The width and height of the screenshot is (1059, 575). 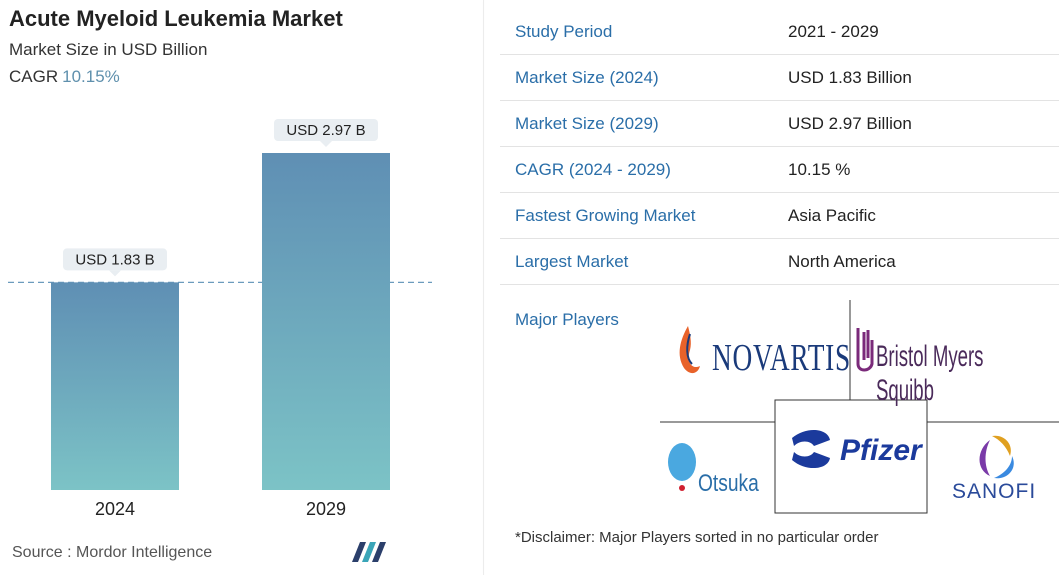 I want to click on bristol-myers-squibb-logo: Bristol Myers Squibb, so click(x=930, y=373).